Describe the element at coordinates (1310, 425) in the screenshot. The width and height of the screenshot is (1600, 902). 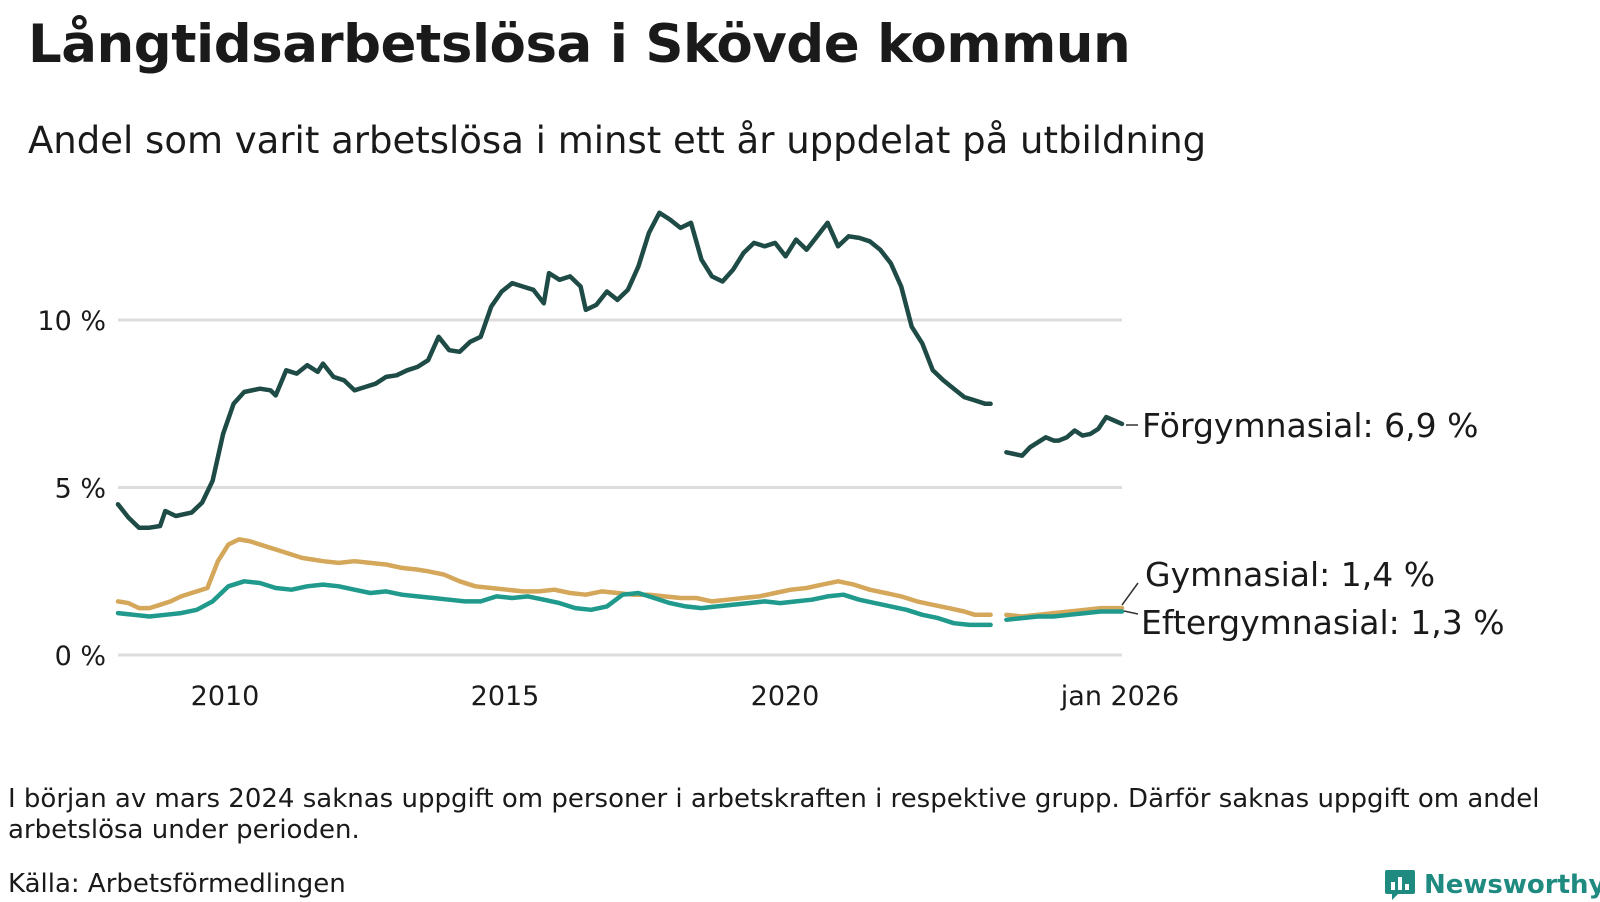
I see `end-label-förgymnasial: Förgymnasial: 6,9 %` at that location.